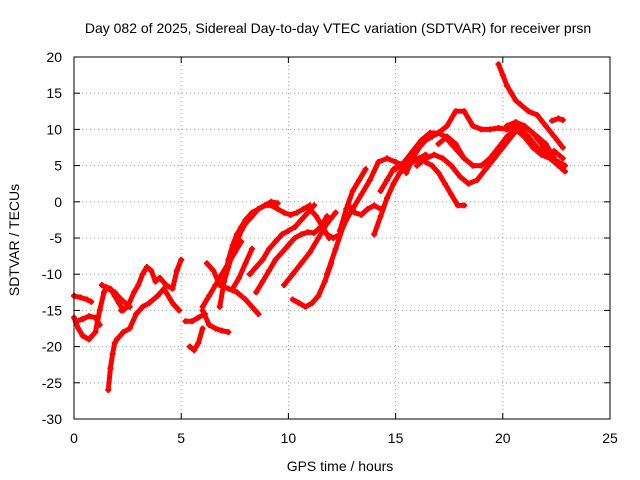 This screenshot has height=480, width=640. I want to click on y-tick-label: 20, so click(54, 57).